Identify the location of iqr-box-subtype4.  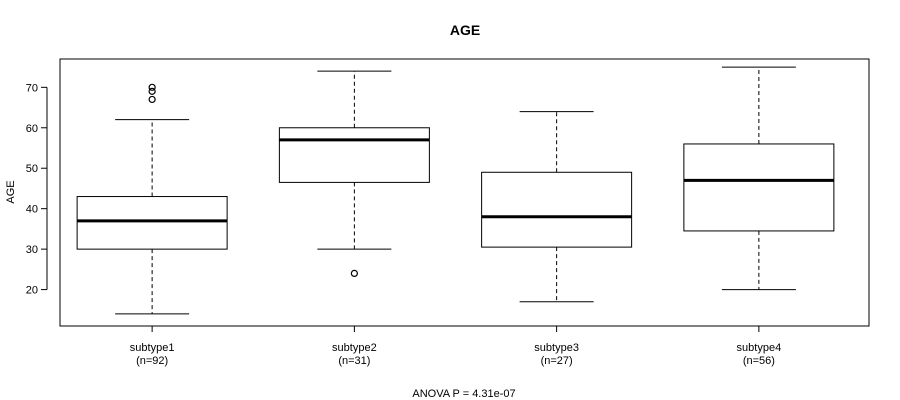
(759, 187).